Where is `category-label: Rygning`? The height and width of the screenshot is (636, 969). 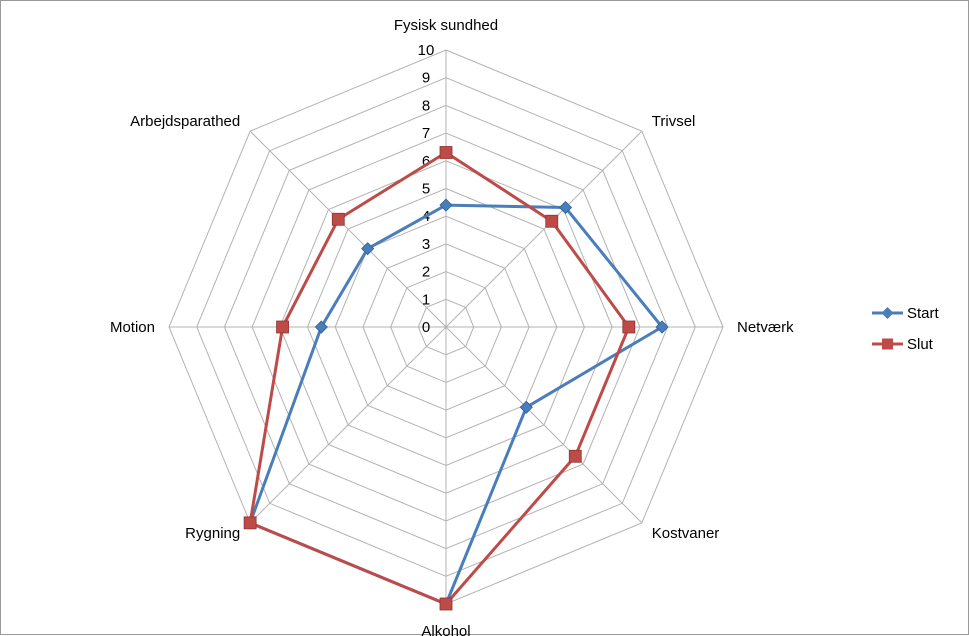
category-label: Rygning is located at coordinates (212, 533).